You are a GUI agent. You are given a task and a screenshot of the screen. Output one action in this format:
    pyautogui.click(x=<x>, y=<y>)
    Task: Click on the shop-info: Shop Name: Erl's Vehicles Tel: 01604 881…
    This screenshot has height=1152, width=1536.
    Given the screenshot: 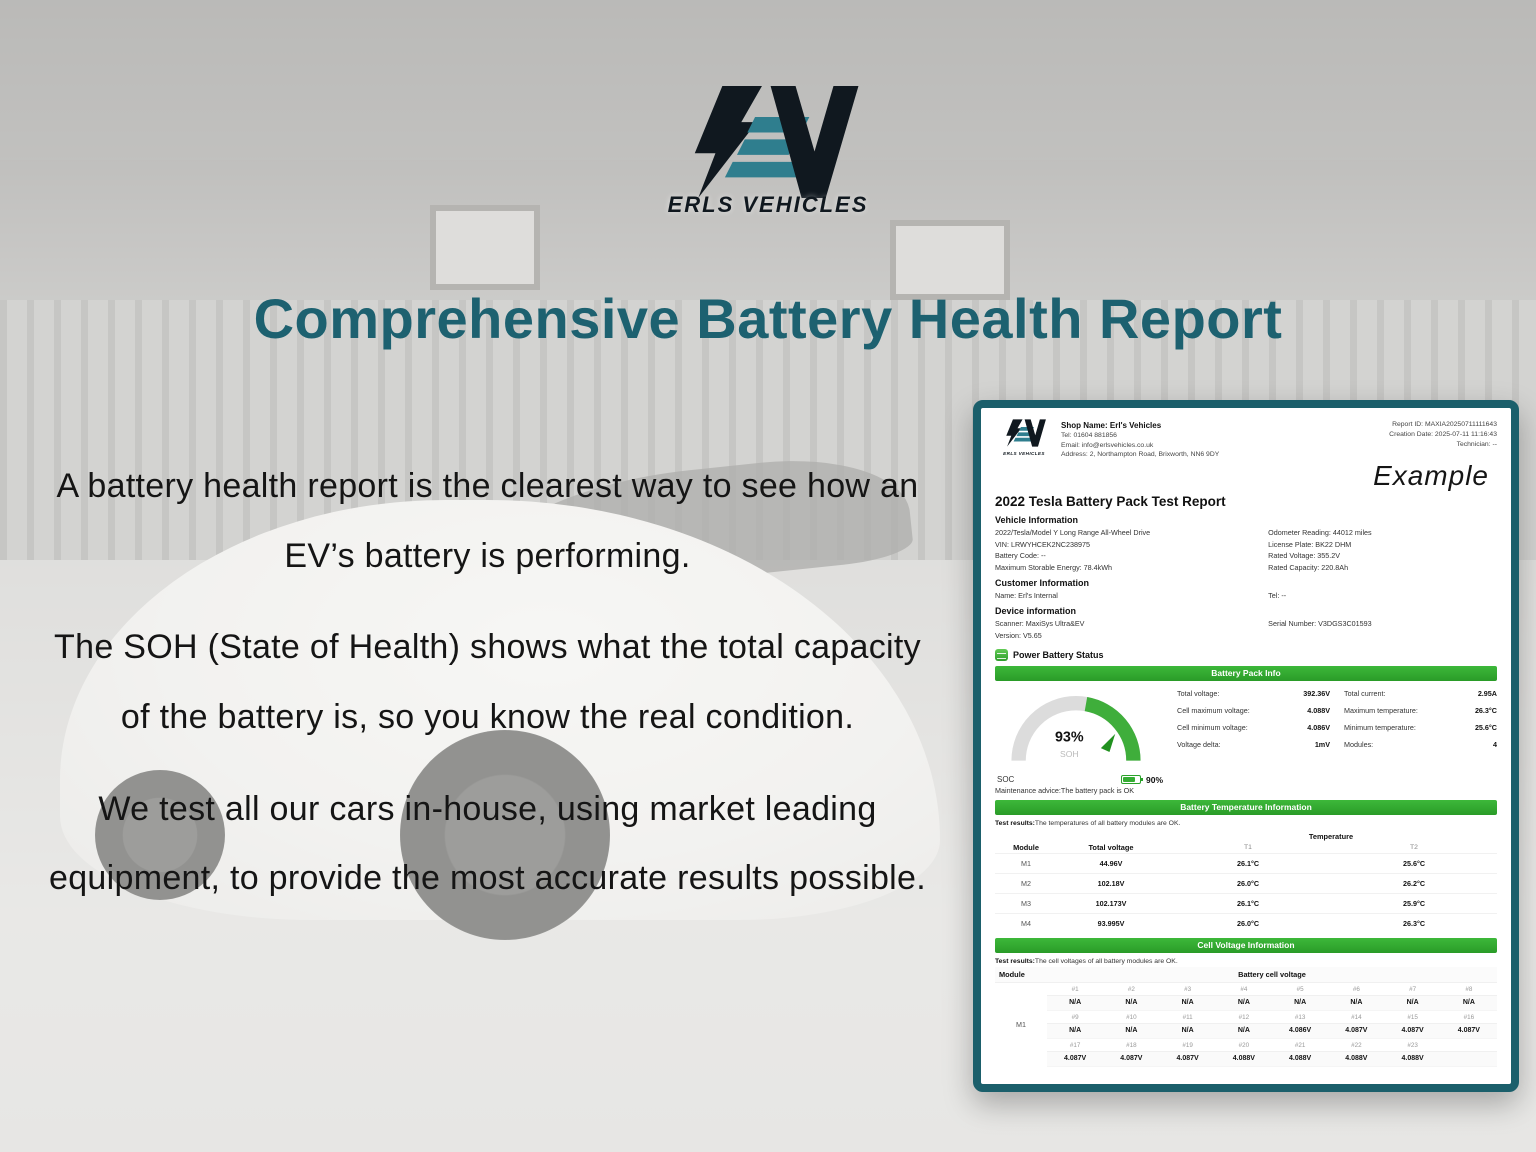 What is the action you would take?
    pyautogui.click(x=1221, y=439)
    